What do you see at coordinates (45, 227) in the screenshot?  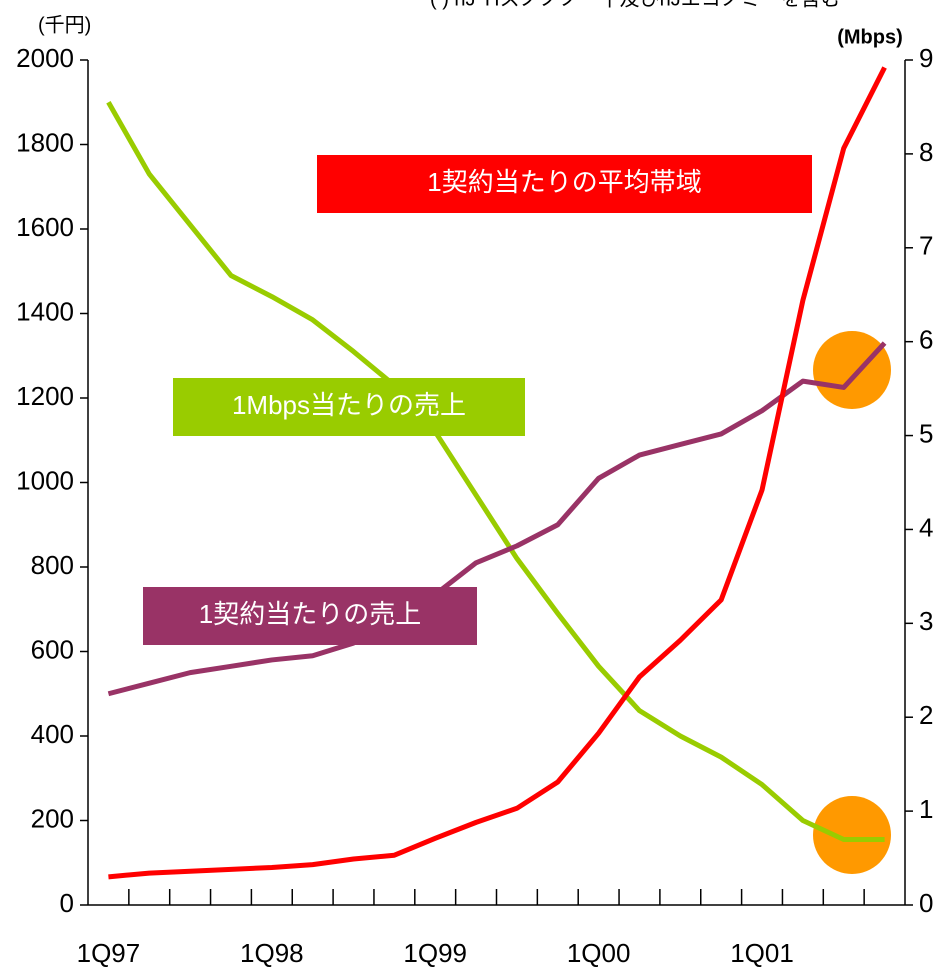 I see `y-tick-label: 1600` at bounding box center [45, 227].